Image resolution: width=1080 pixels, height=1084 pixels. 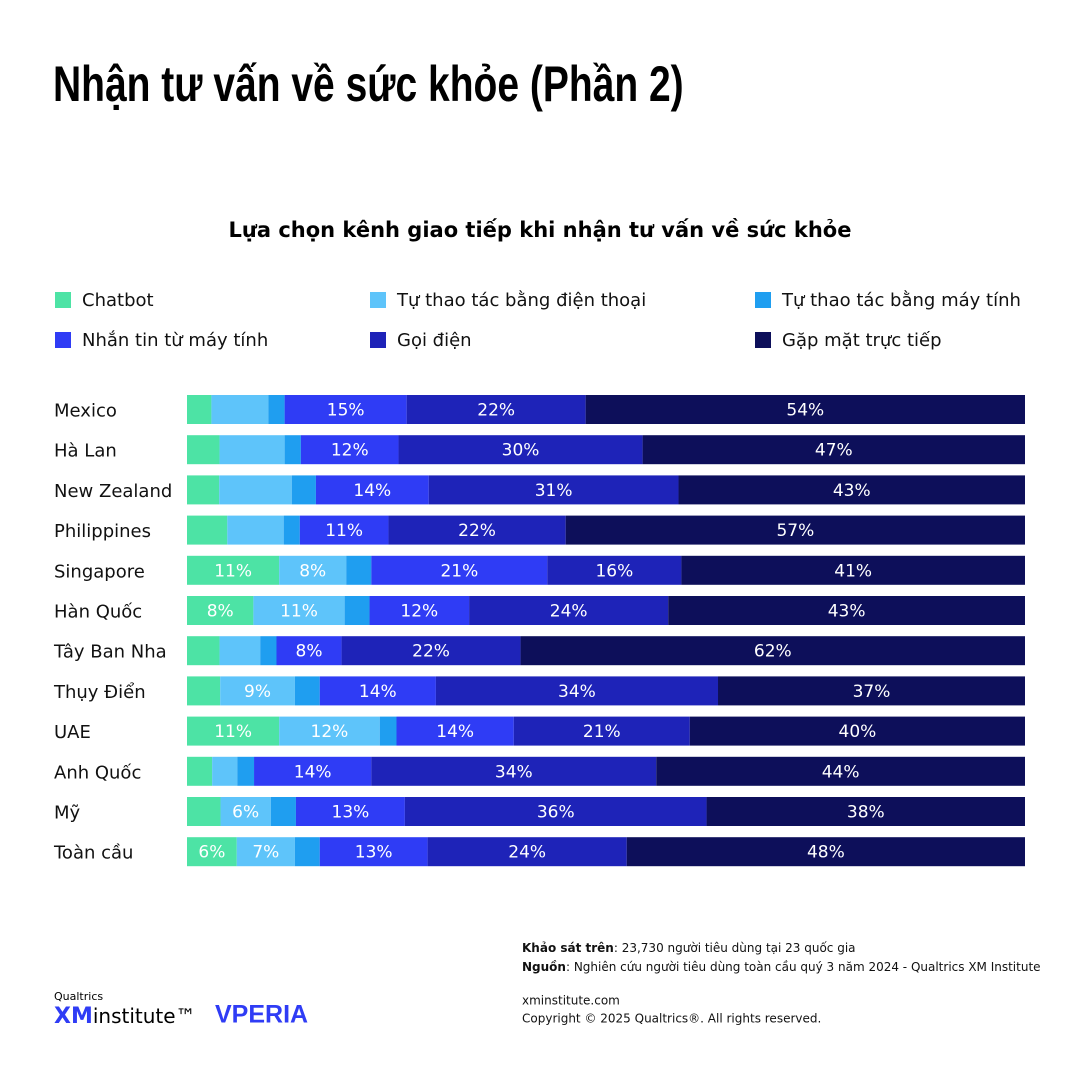 I want to click on data-label: 21%, so click(x=459, y=571).